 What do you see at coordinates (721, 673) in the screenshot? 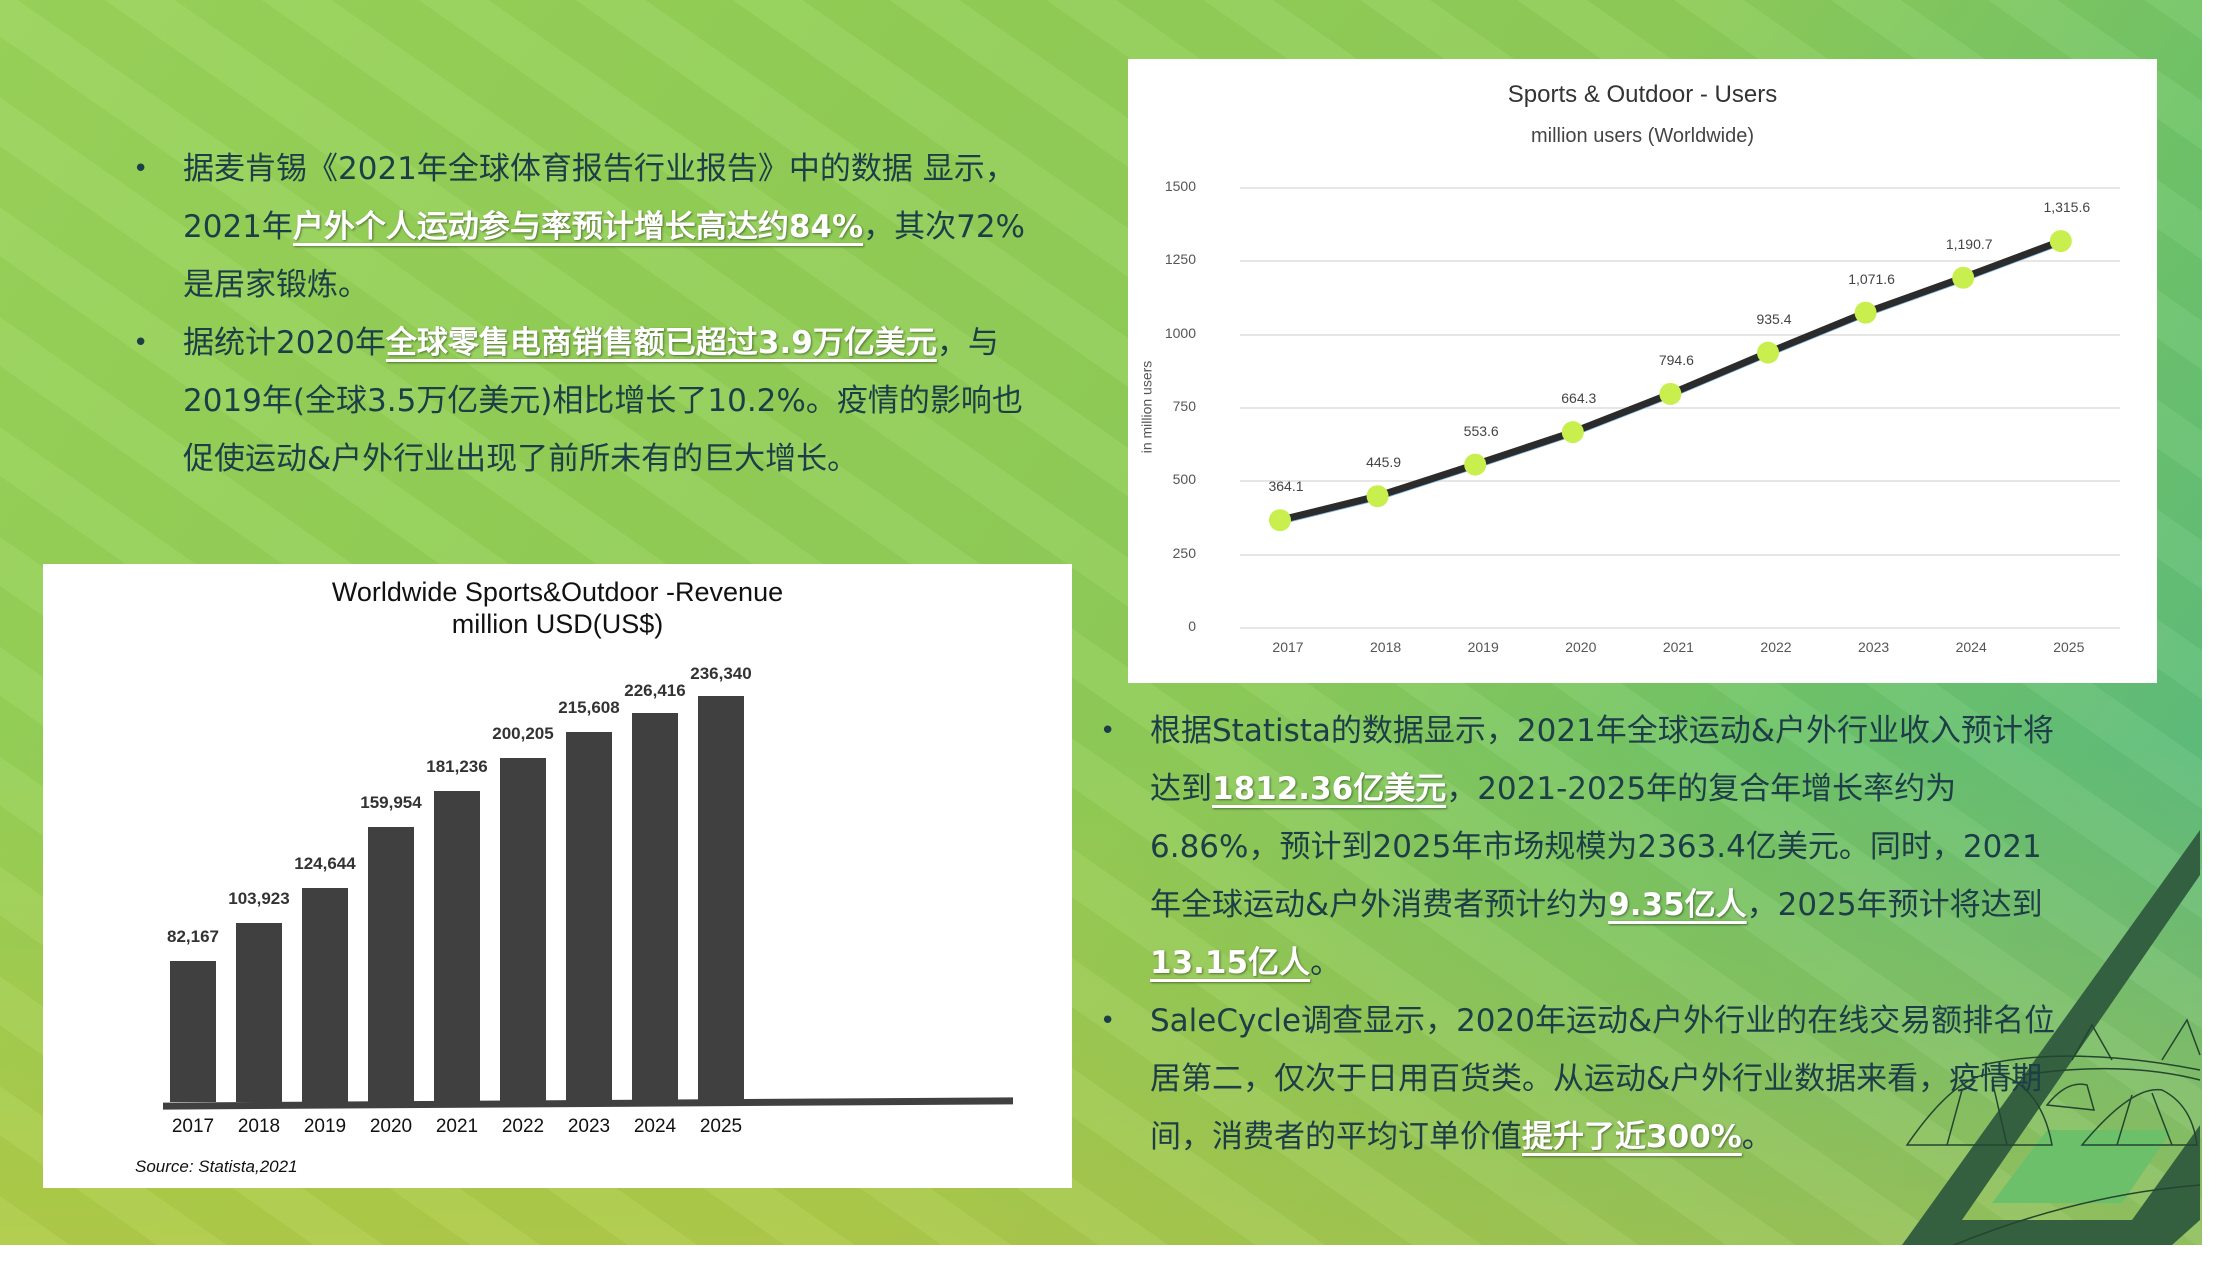
I see `bar-value-label: 236,340` at bounding box center [721, 673].